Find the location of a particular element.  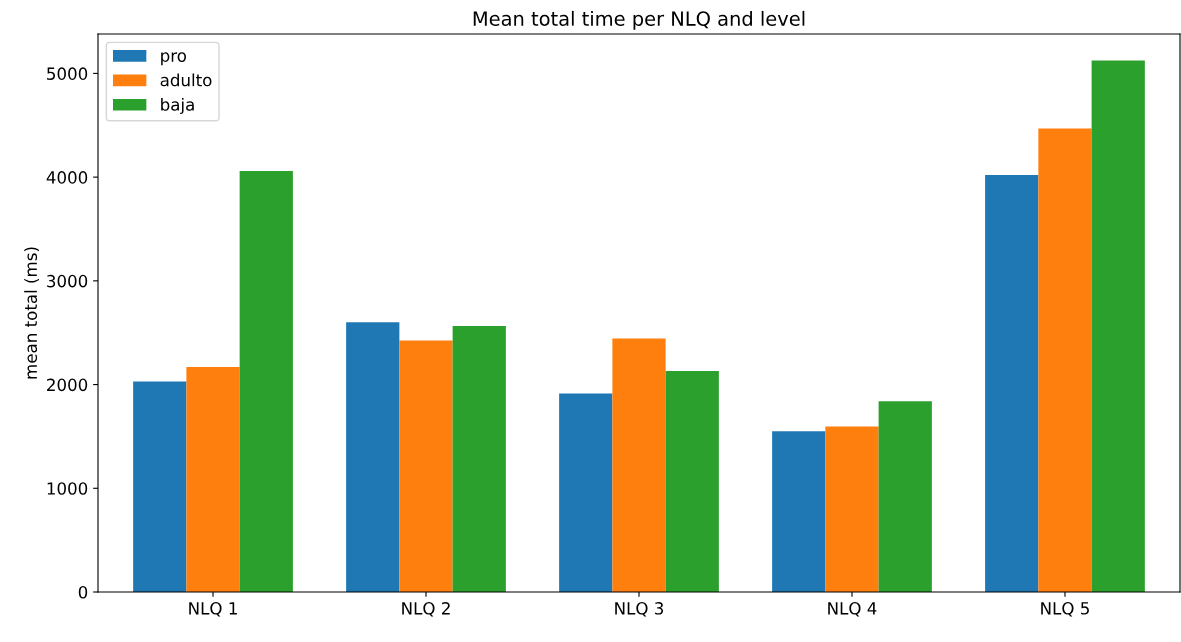

x-tick-label: NLQ 5 is located at coordinates (1065, 609).